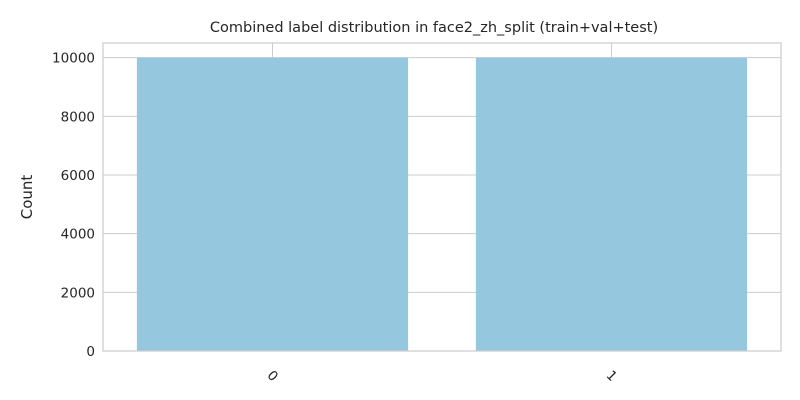 This screenshot has height=400, width=800. Describe the element at coordinates (272, 375) in the screenshot. I see `x-tick-label: 0` at that location.